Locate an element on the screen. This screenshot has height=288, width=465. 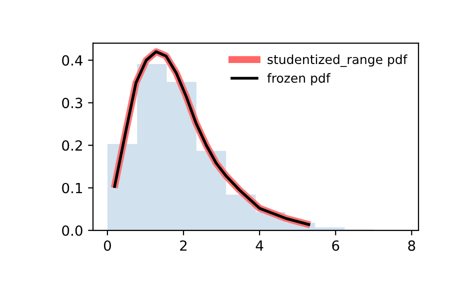
x-tick-label: 8 is located at coordinates (412, 245).